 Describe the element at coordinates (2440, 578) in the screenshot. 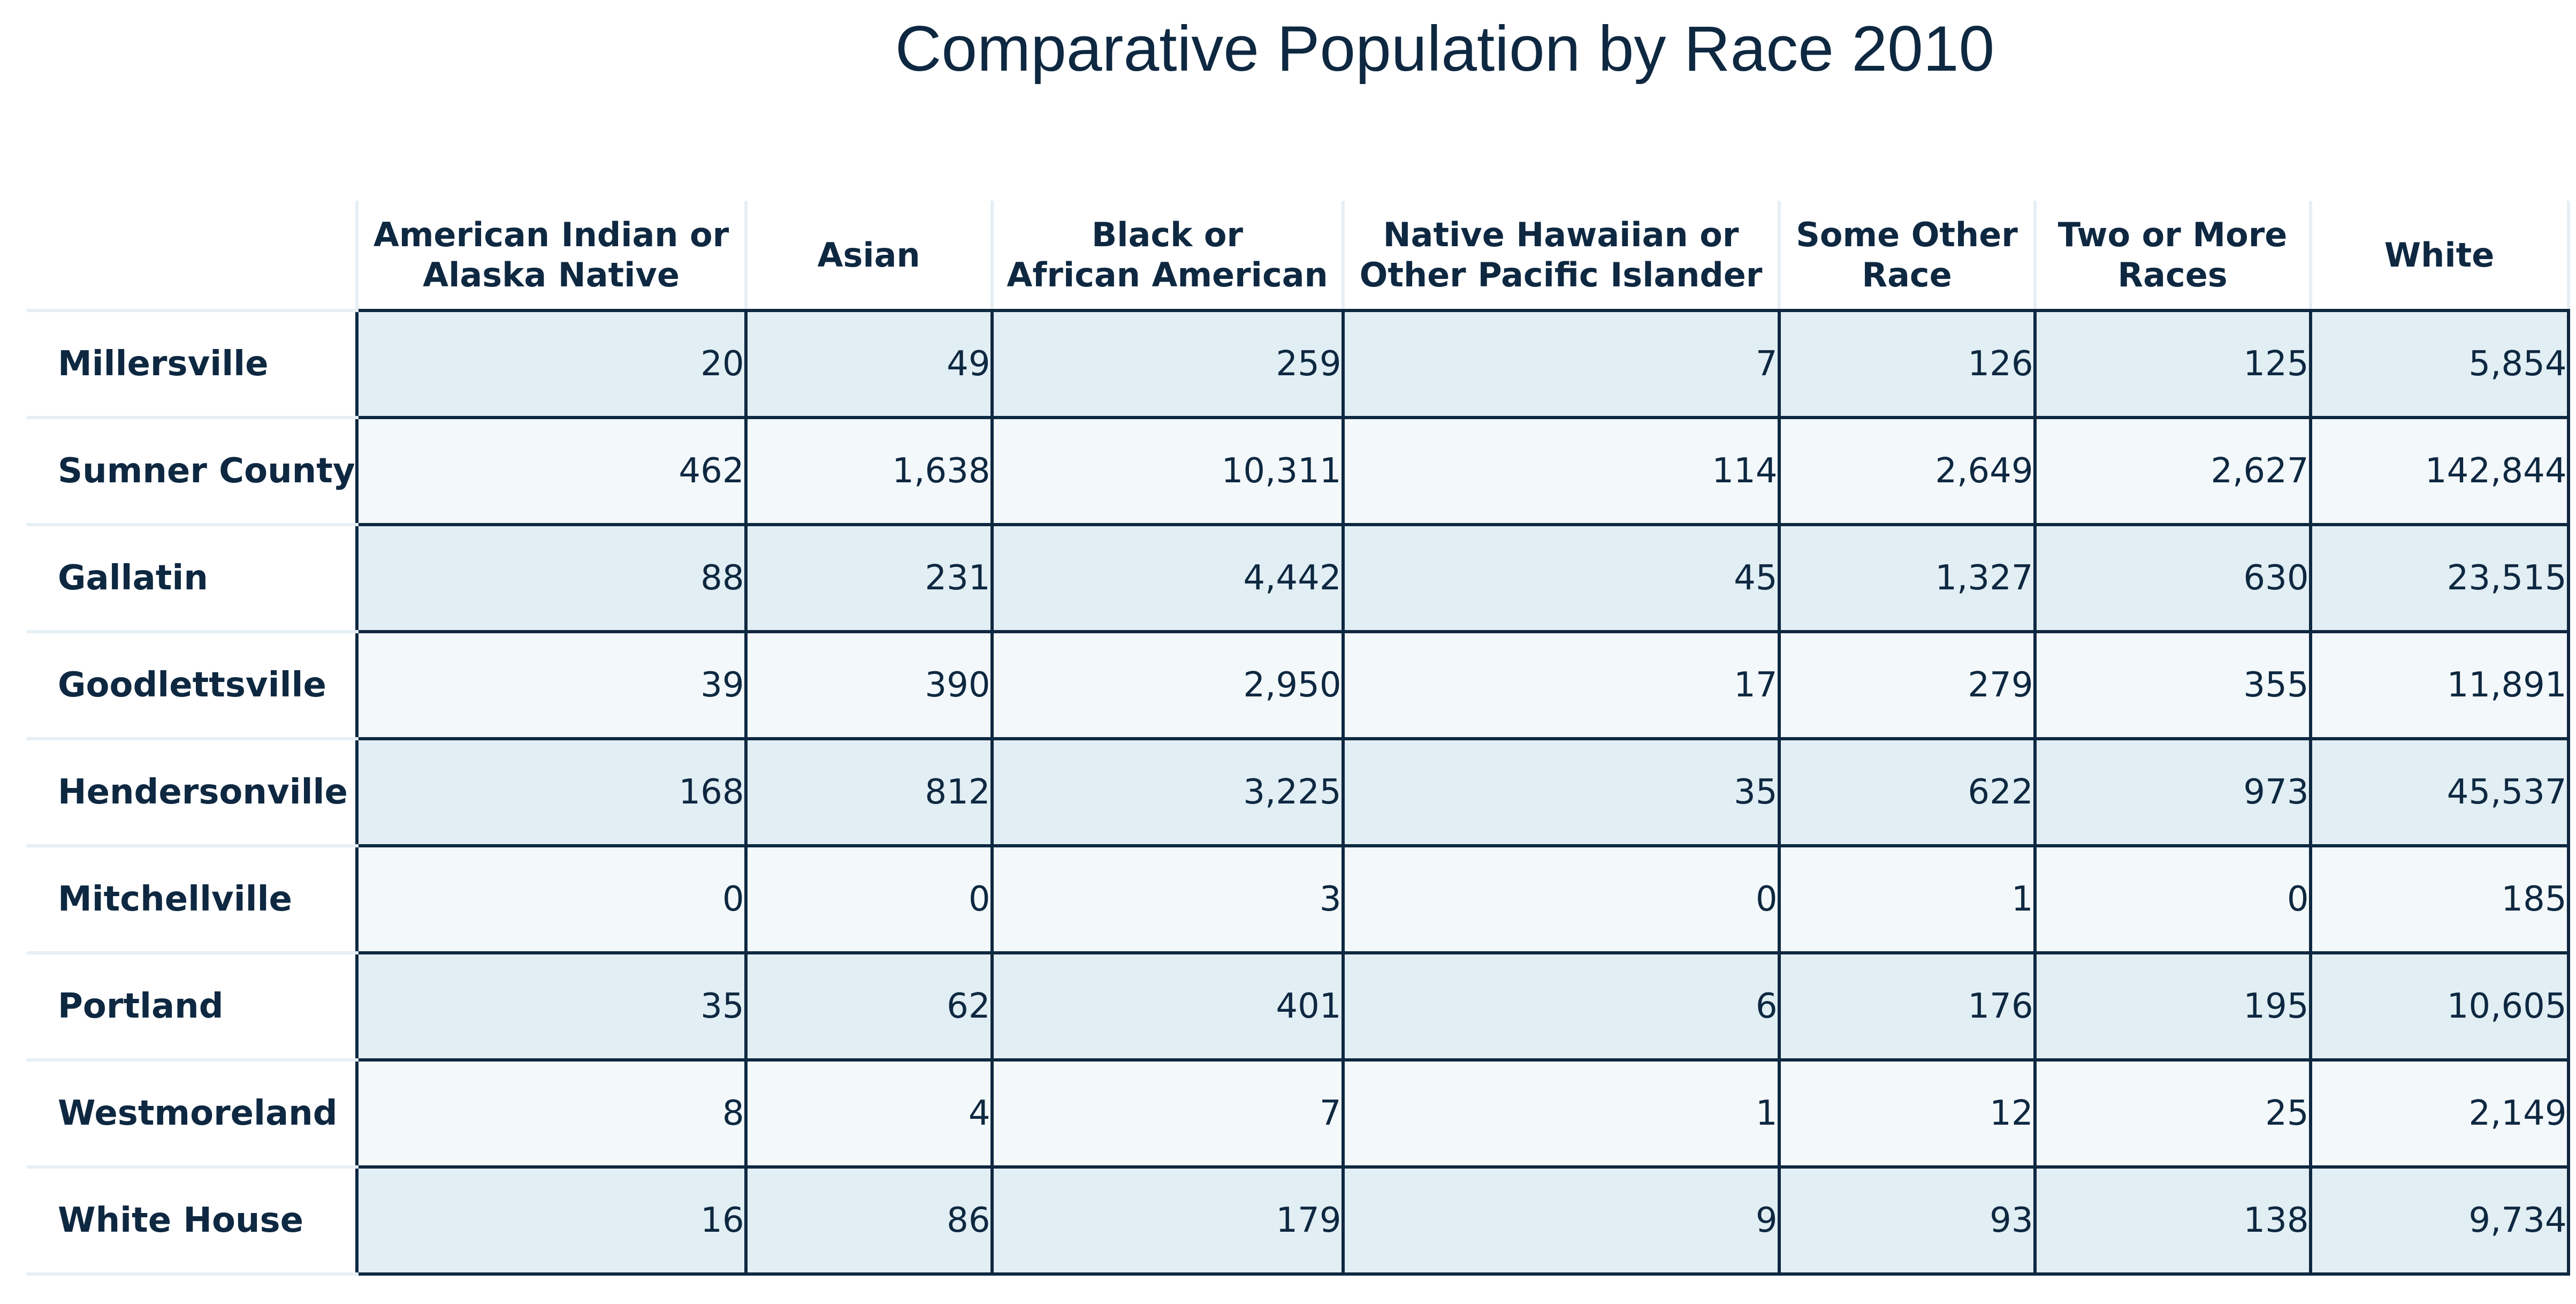

I see `table-cell: 23,515` at that location.